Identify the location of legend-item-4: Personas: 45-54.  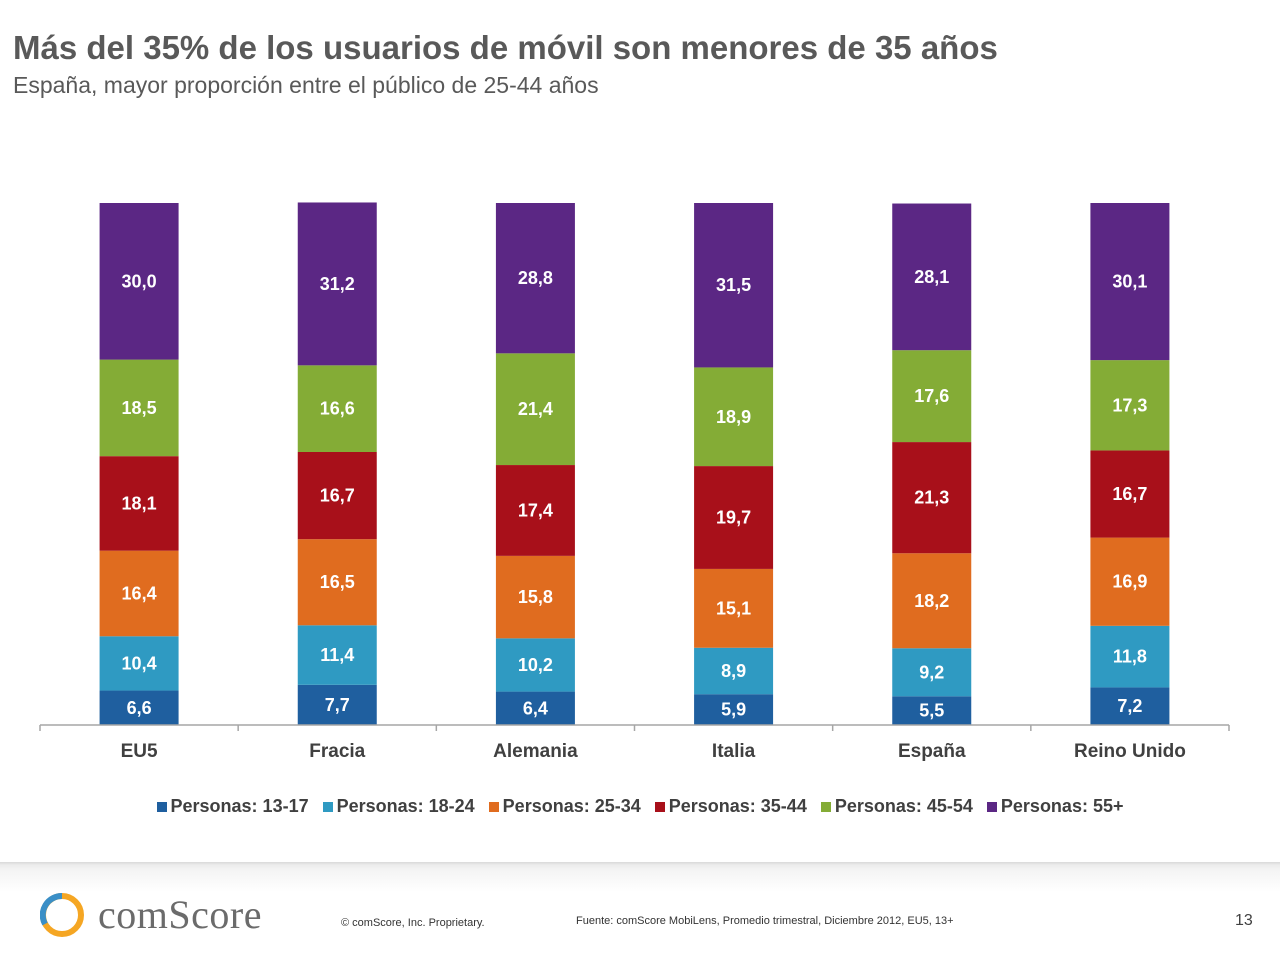
(896, 806).